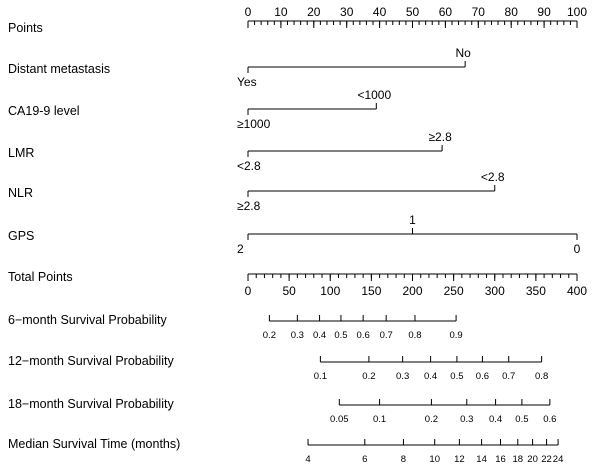  I want to click on total-points-row-label: Total Points, so click(40, 277).